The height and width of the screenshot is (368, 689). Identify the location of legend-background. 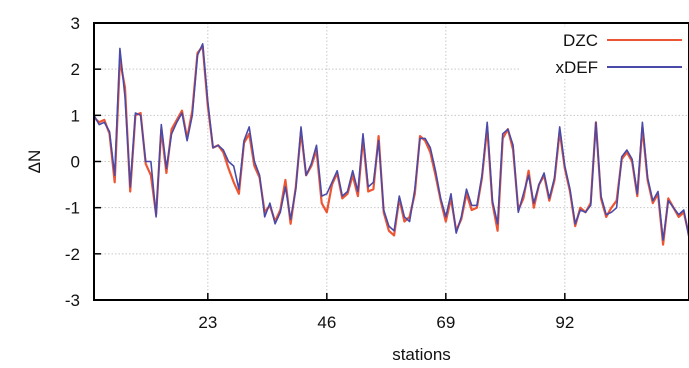
(603, 52).